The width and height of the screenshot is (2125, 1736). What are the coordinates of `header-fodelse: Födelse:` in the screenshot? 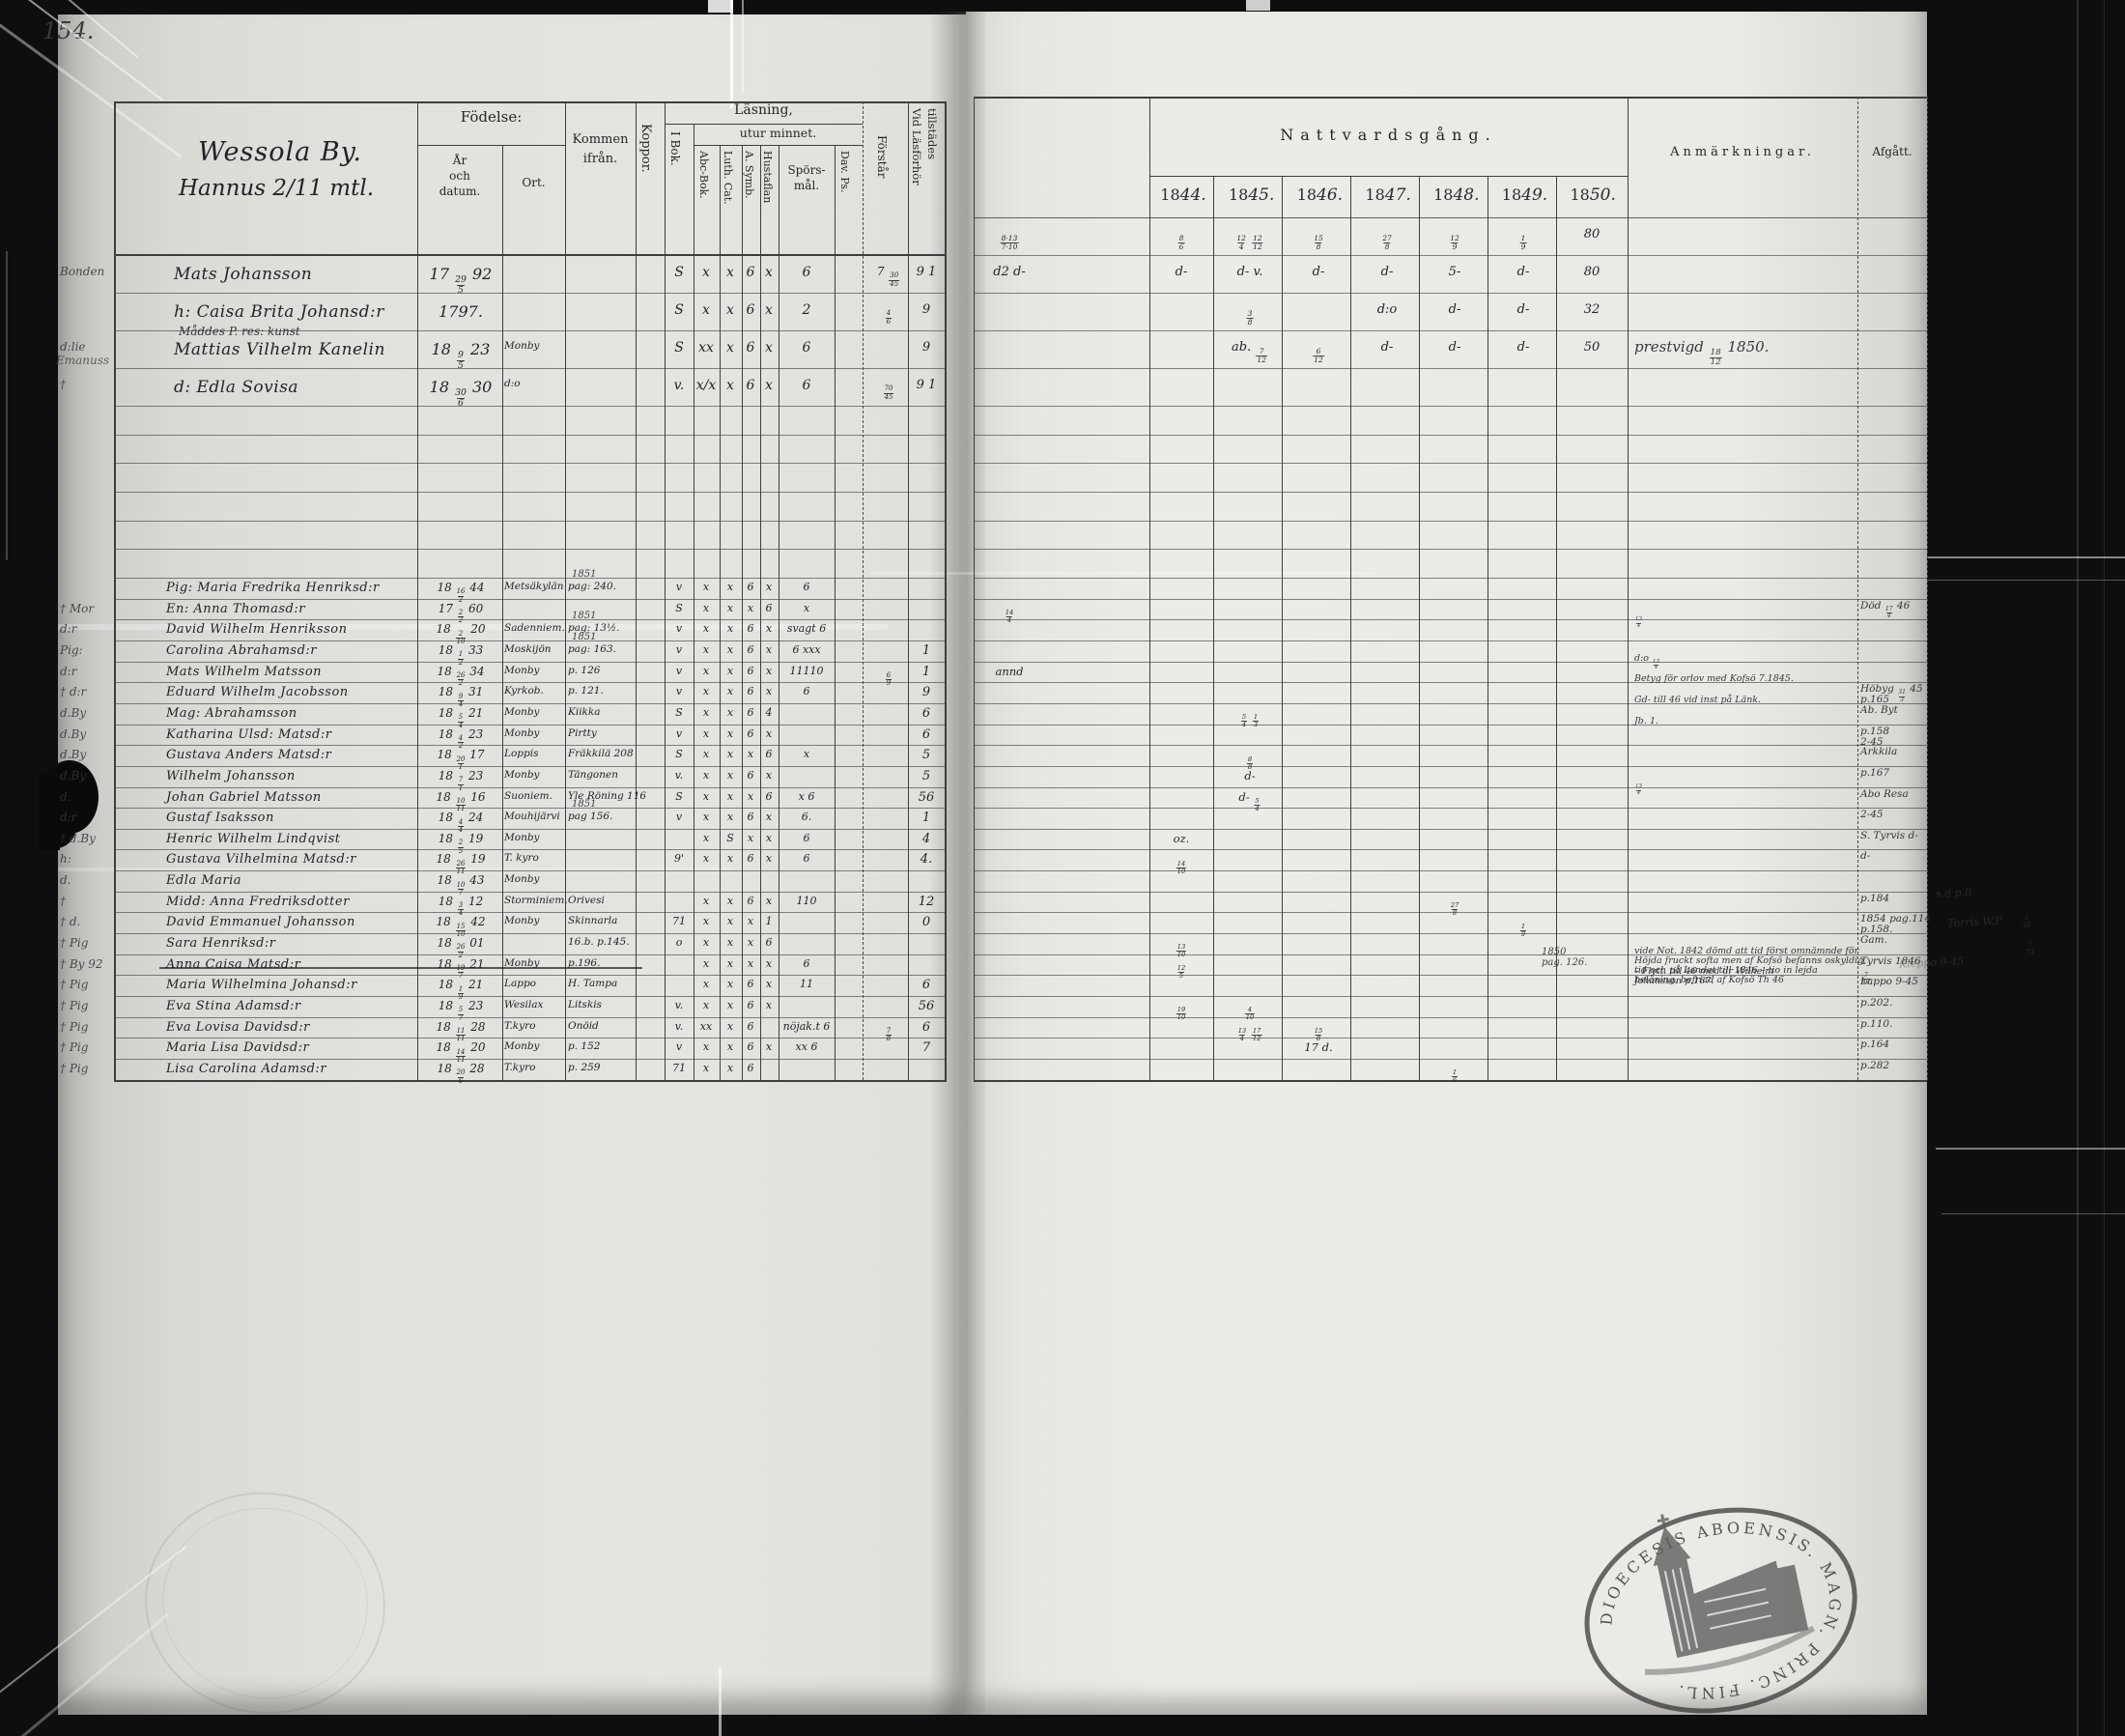 It's located at (492, 117).